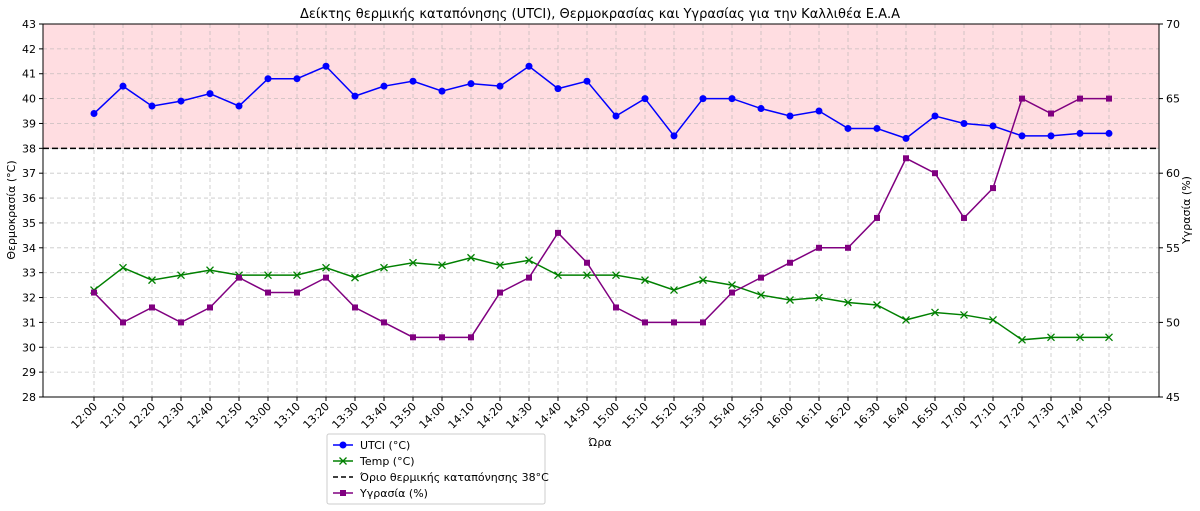 The height and width of the screenshot is (511, 1200). Describe the element at coordinates (346, 416) in the screenshot. I see `x-tick-label: 13:30` at that location.